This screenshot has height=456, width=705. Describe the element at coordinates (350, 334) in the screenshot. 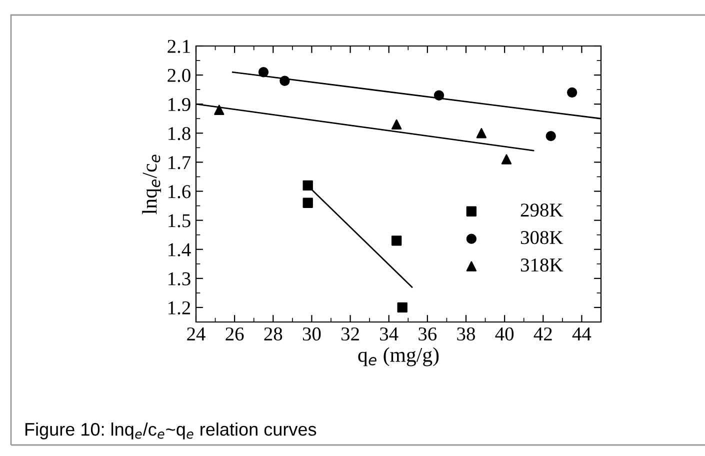

I see `x-tick-label: 32` at that location.